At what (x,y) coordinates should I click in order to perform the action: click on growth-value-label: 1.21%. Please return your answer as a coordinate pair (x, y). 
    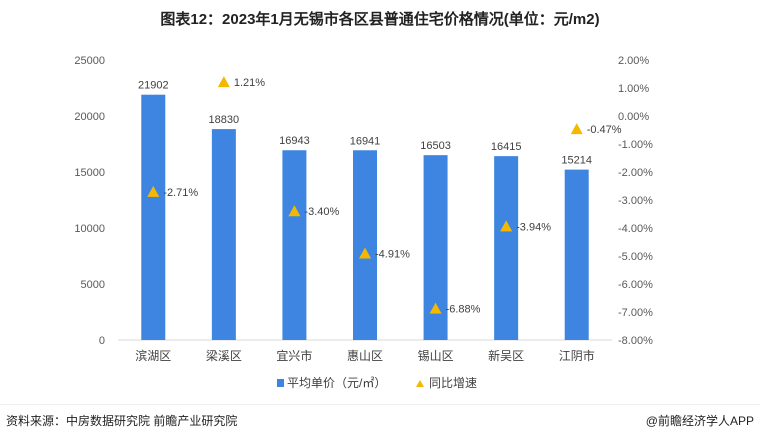
    Looking at the image, I should click on (249, 83).